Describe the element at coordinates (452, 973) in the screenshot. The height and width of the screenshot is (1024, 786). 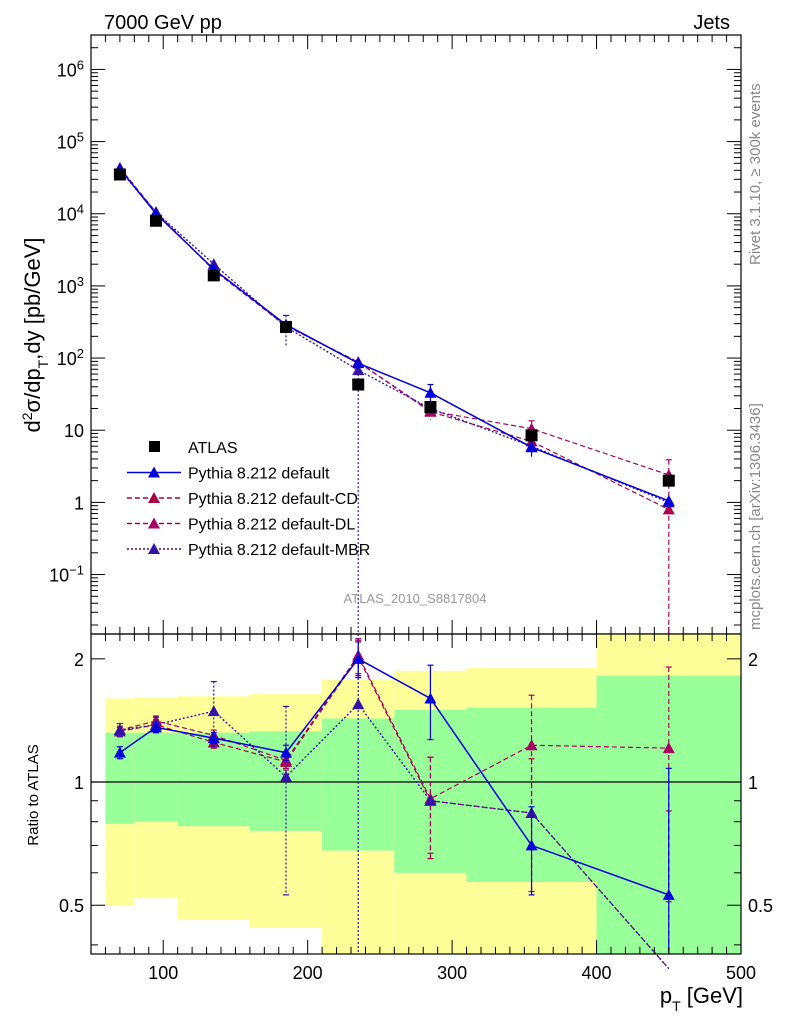
I see `x-tick-label: 300` at that location.